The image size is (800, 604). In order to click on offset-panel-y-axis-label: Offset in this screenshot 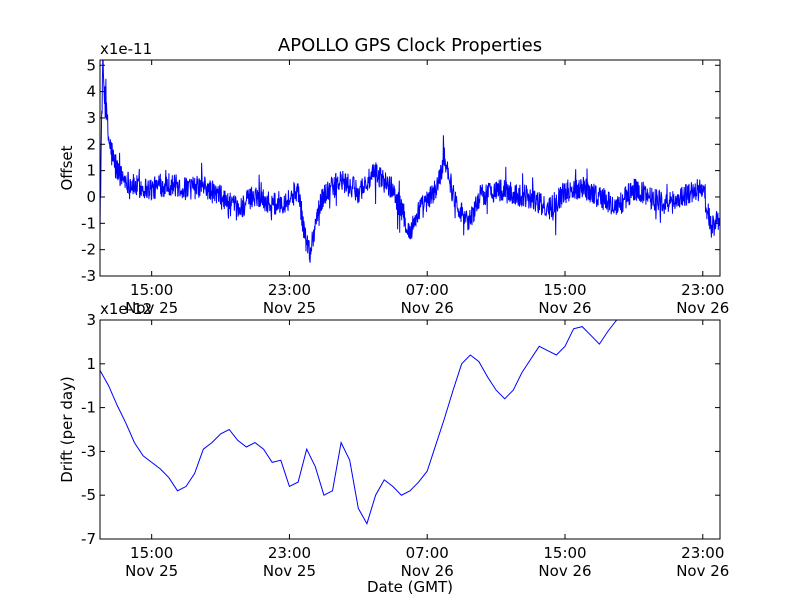, I will do `click(67, 167)`.